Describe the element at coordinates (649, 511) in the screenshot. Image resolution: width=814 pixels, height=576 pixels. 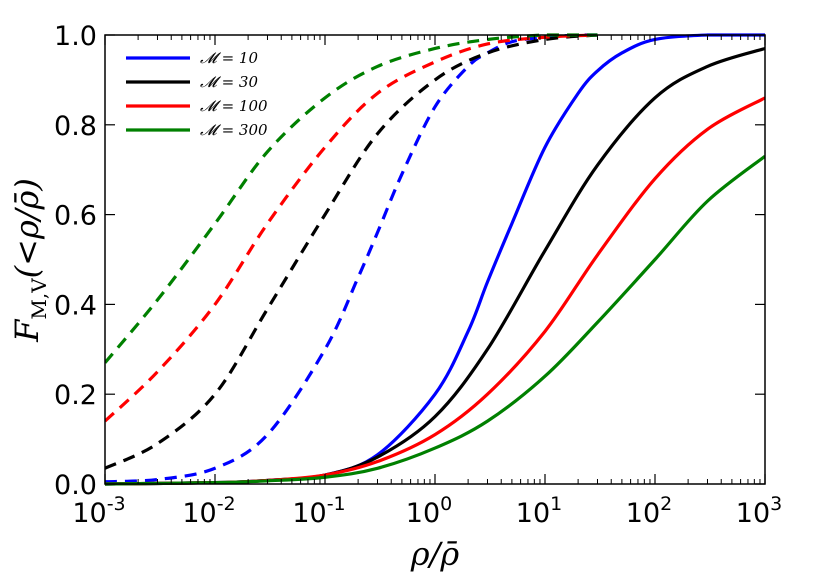
I see `x-tick-label: 10²` at that location.